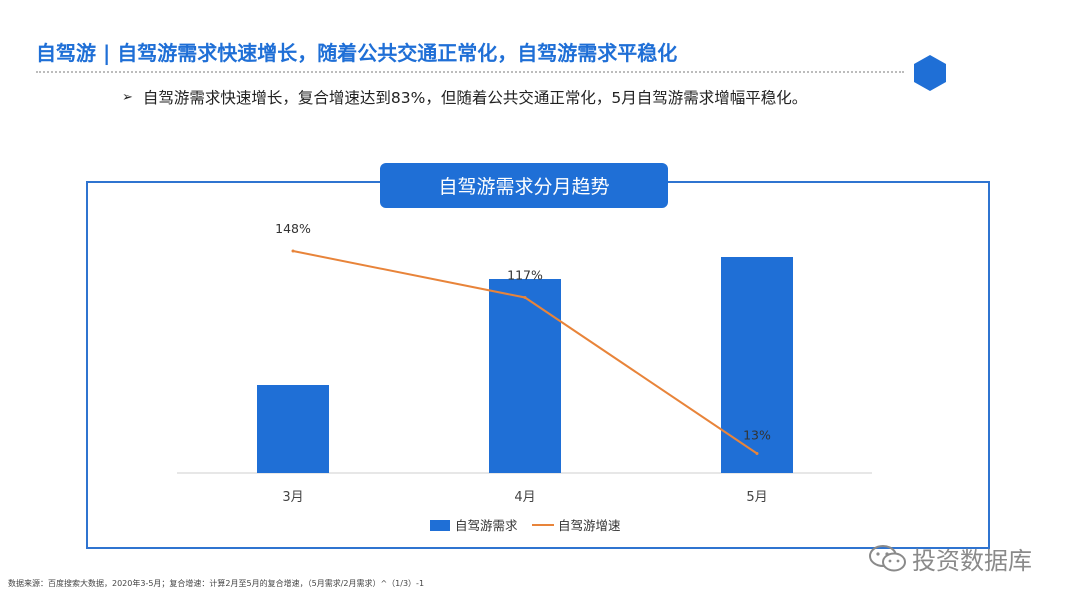  Describe the element at coordinates (525, 376) in the screenshot. I see `bar-4月` at that location.